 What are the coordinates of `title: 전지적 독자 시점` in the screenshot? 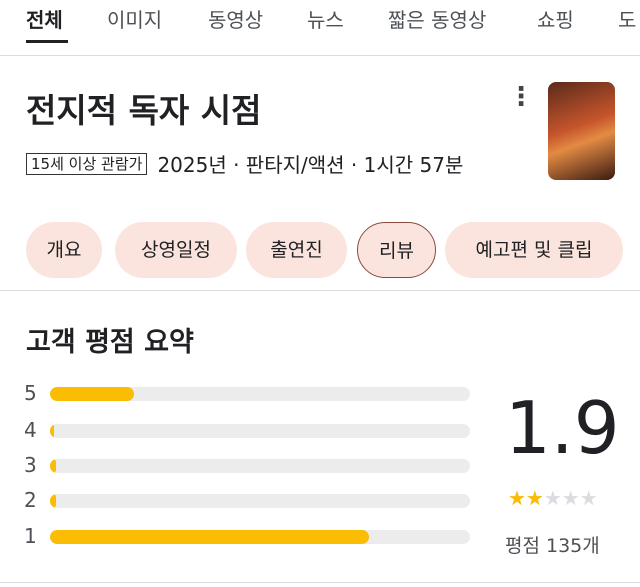 It's located at (144, 110).